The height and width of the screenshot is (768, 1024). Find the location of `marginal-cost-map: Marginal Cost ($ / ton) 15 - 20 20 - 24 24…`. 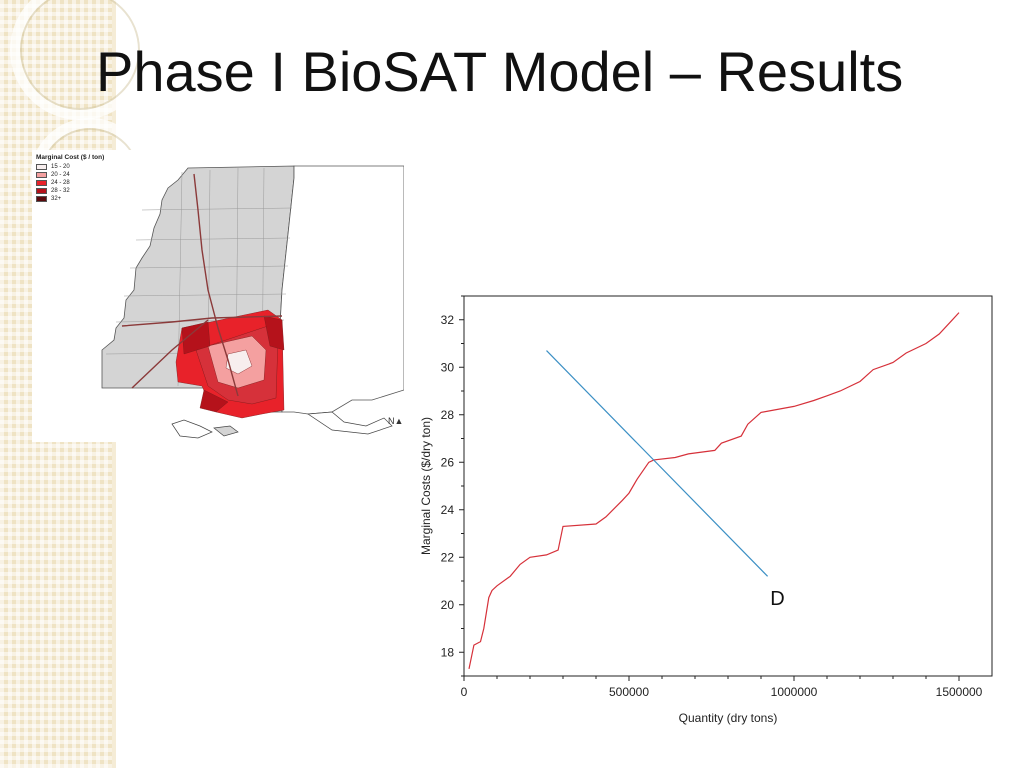

marginal-cost-map: Marginal Cost ($ / ton) 15 - 20 20 - 24 24… is located at coordinates (218, 296).